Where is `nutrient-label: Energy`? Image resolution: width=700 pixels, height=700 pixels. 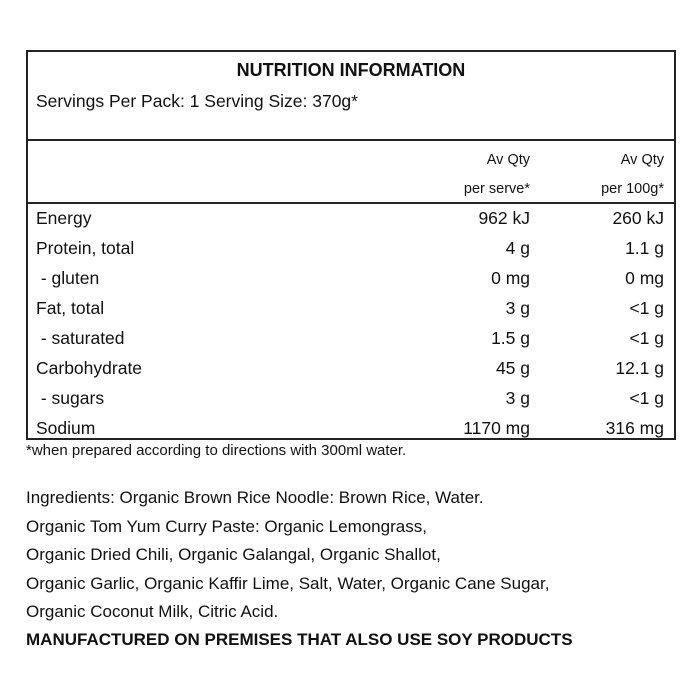 nutrient-label: Energy is located at coordinates (64, 218).